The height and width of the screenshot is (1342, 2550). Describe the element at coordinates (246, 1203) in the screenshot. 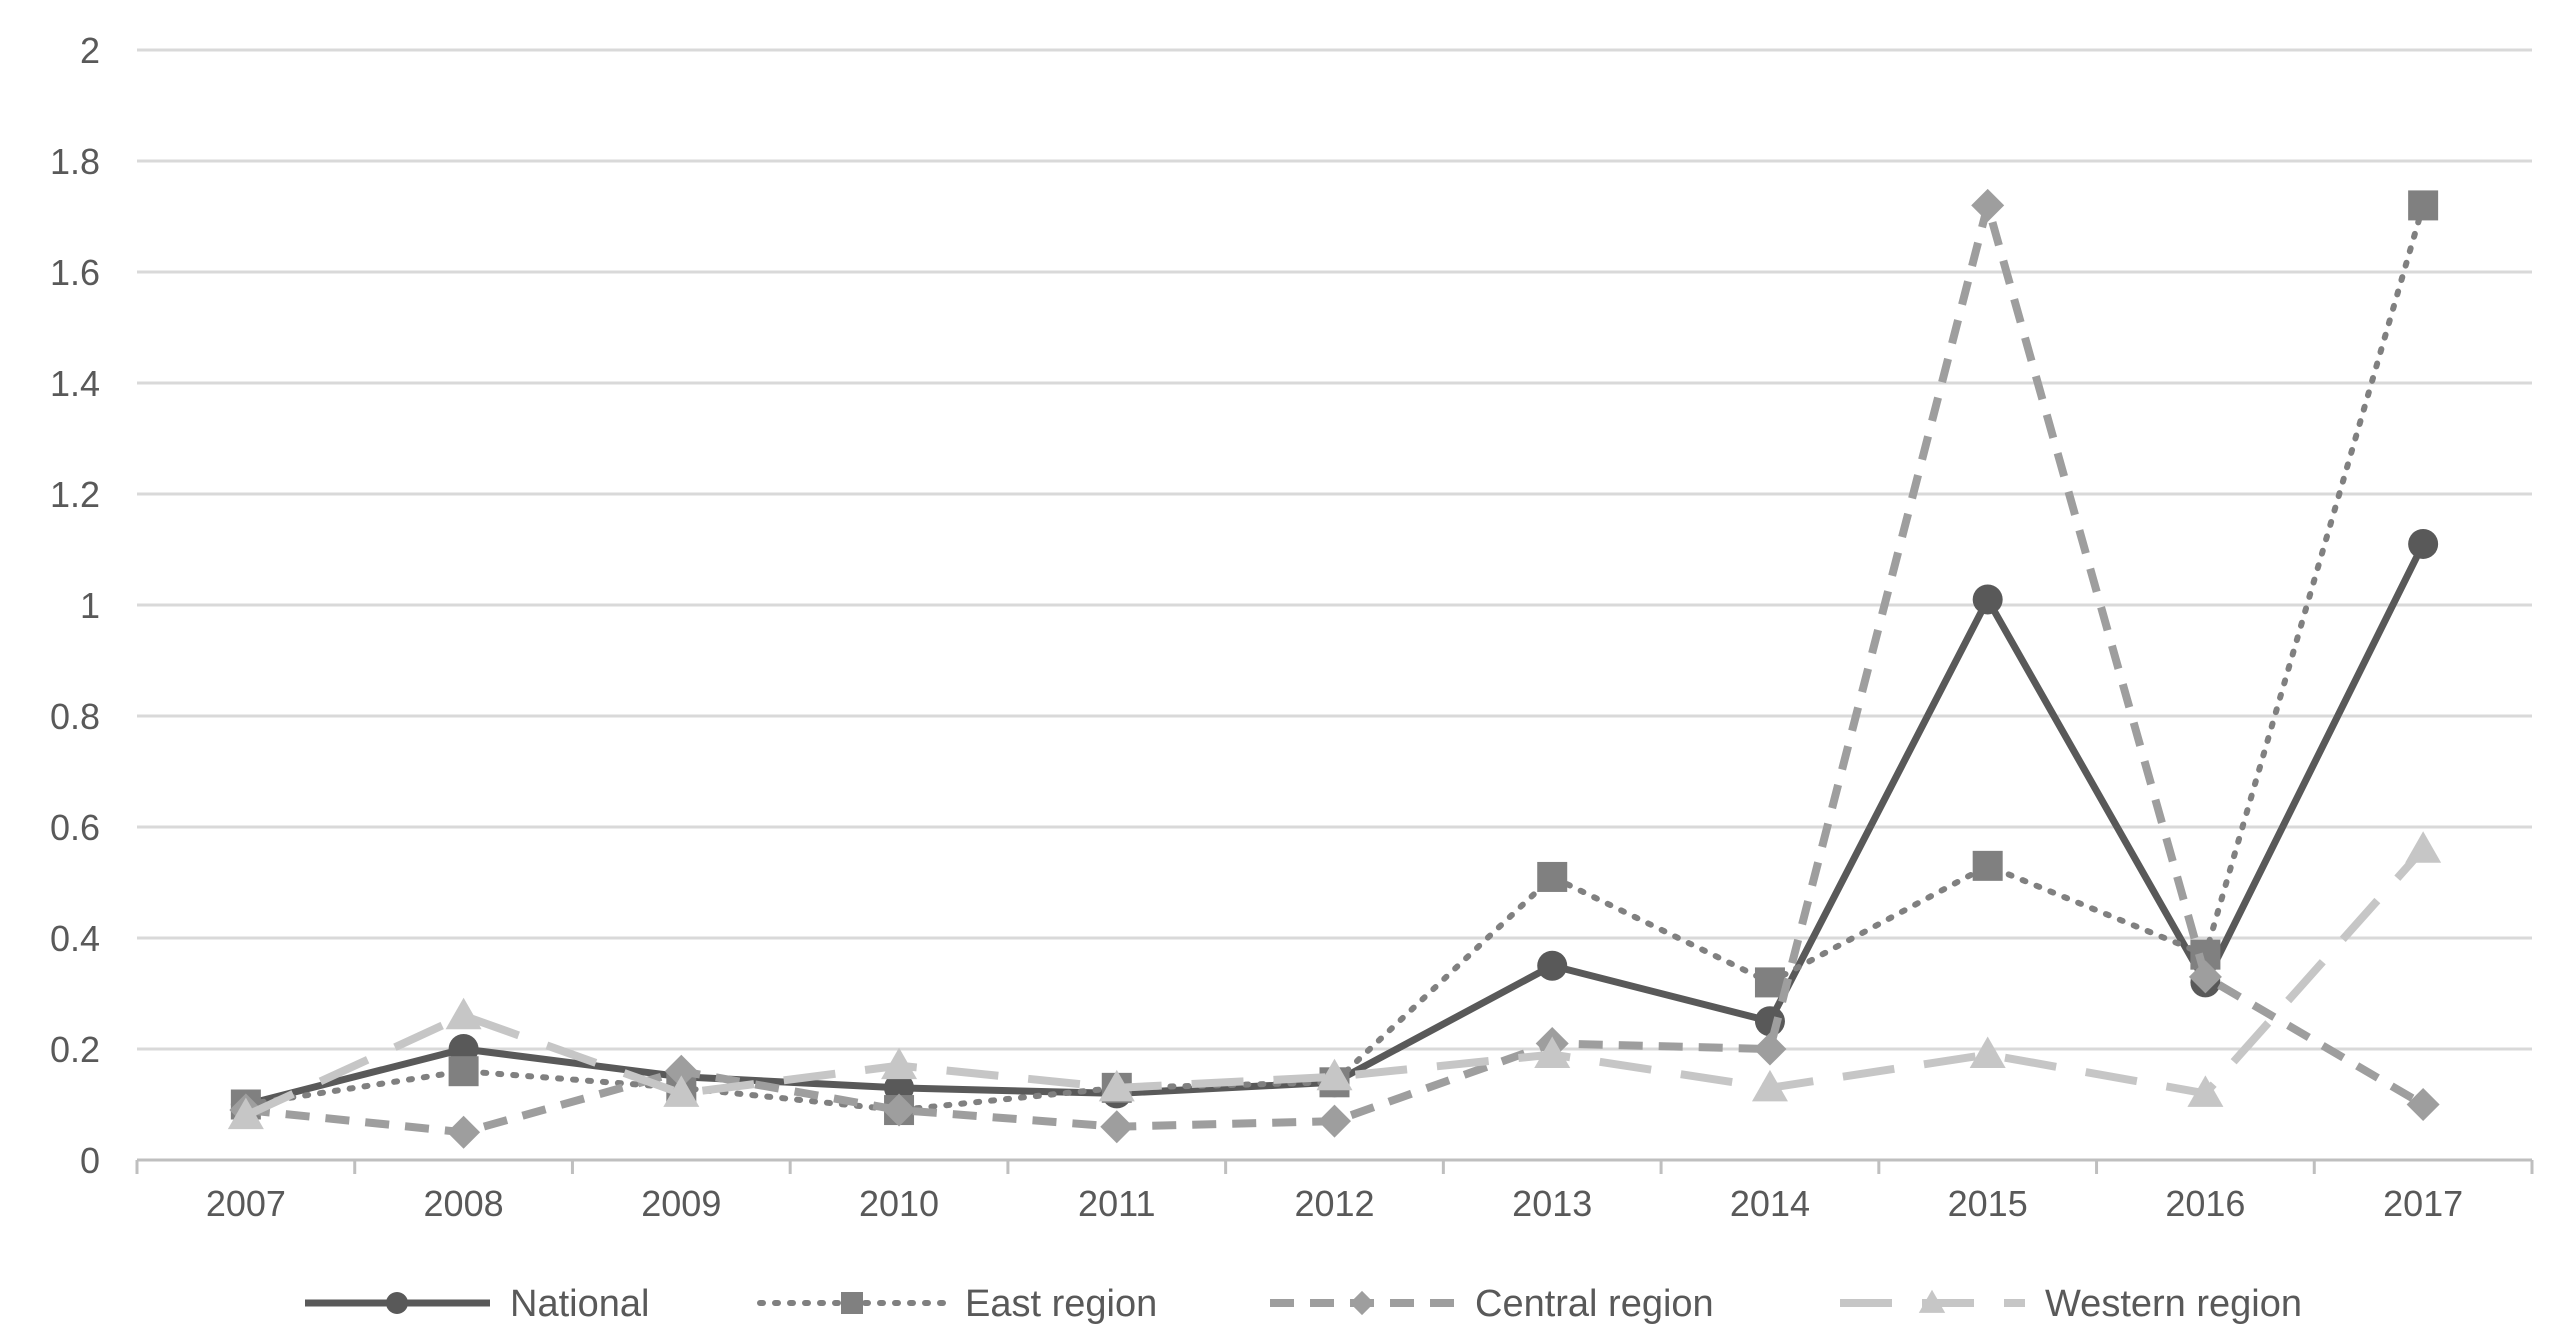

I see `x-tick-label: 2007` at that location.